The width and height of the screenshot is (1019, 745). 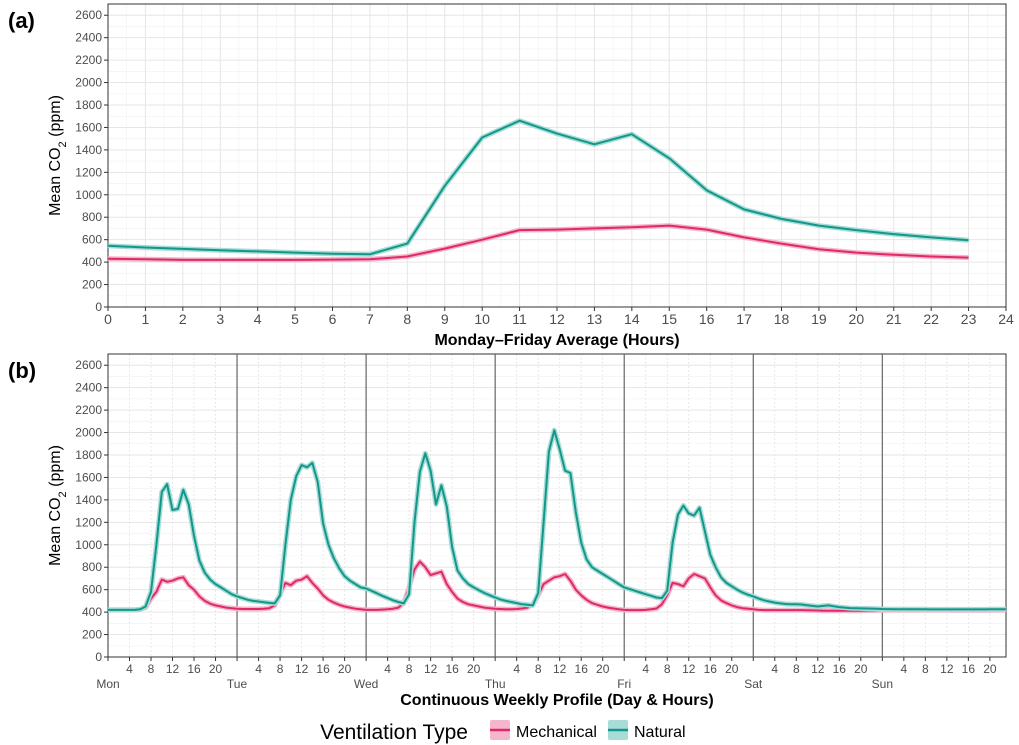 I want to click on day-tick-label: Sat, so click(x=753, y=684).